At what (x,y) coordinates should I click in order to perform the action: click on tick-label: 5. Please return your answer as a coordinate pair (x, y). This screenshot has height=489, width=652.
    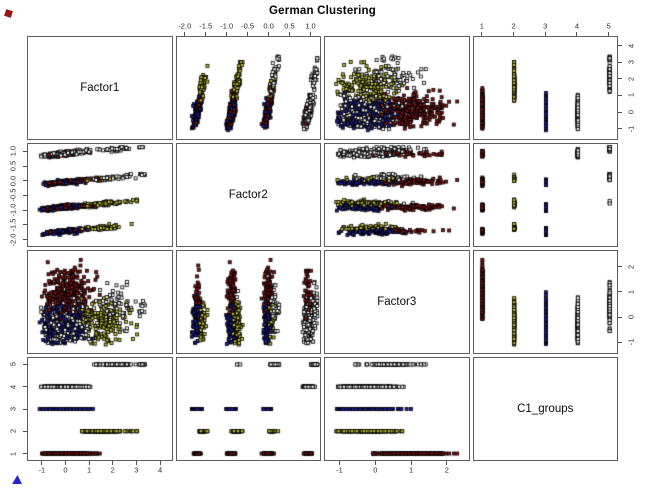
    Looking at the image, I should click on (608, 26).